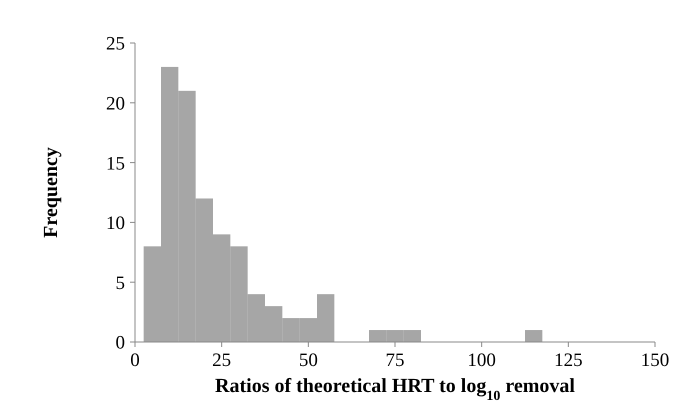 This screenshot has width=678, height=410. Describe the element at coordinates (115, 44) in the screenshot. I see `y-tick-label: 25` at that location.